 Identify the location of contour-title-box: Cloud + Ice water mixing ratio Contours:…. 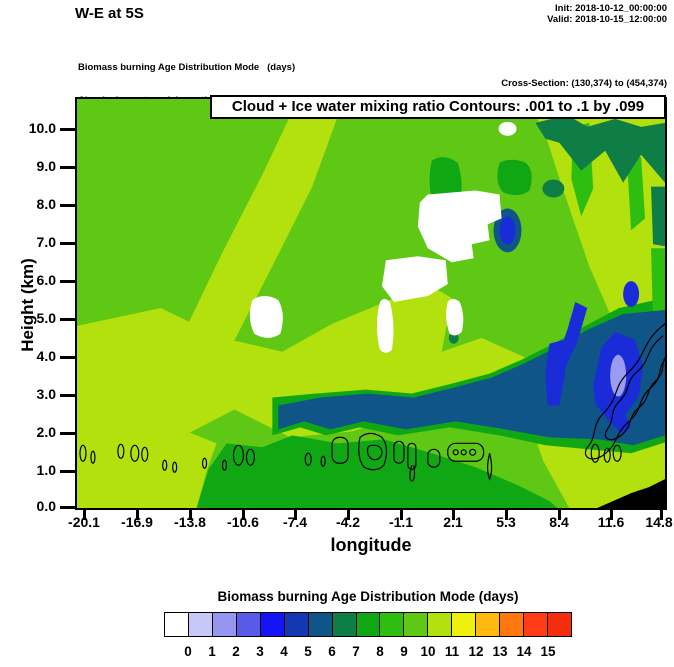
(438, 107).